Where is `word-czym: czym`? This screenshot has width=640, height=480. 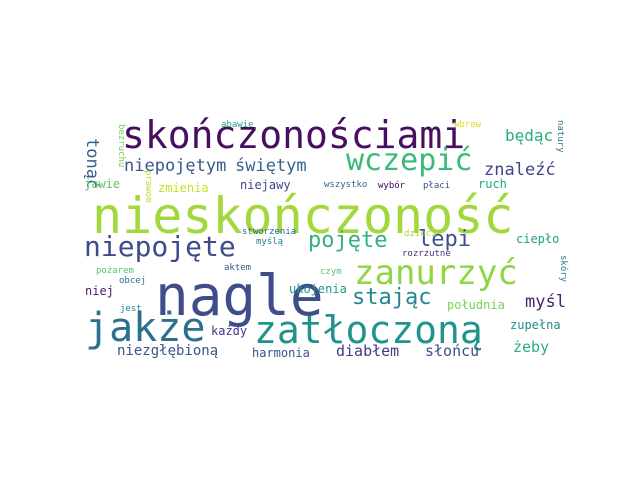
word-czym: czym is located at coordinates (331, 272).